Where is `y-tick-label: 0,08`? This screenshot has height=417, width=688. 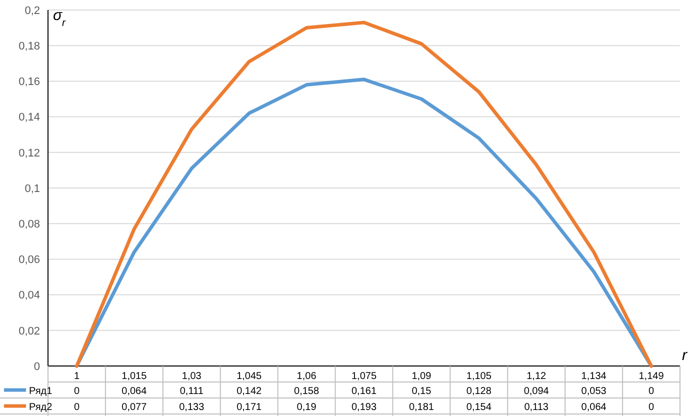
y-tick-label: 0,08 is located at coordinates (29, 224).